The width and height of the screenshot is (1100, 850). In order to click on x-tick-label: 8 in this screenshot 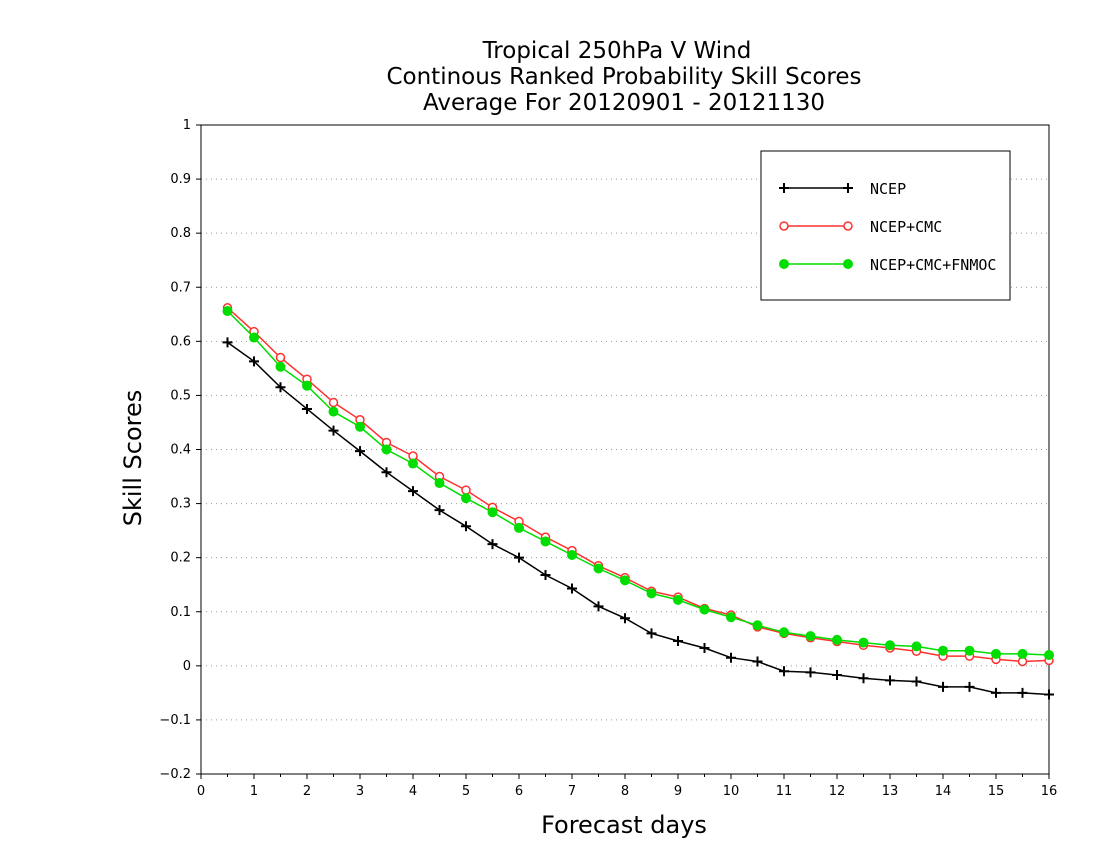, I will do `click(625, 791)`.